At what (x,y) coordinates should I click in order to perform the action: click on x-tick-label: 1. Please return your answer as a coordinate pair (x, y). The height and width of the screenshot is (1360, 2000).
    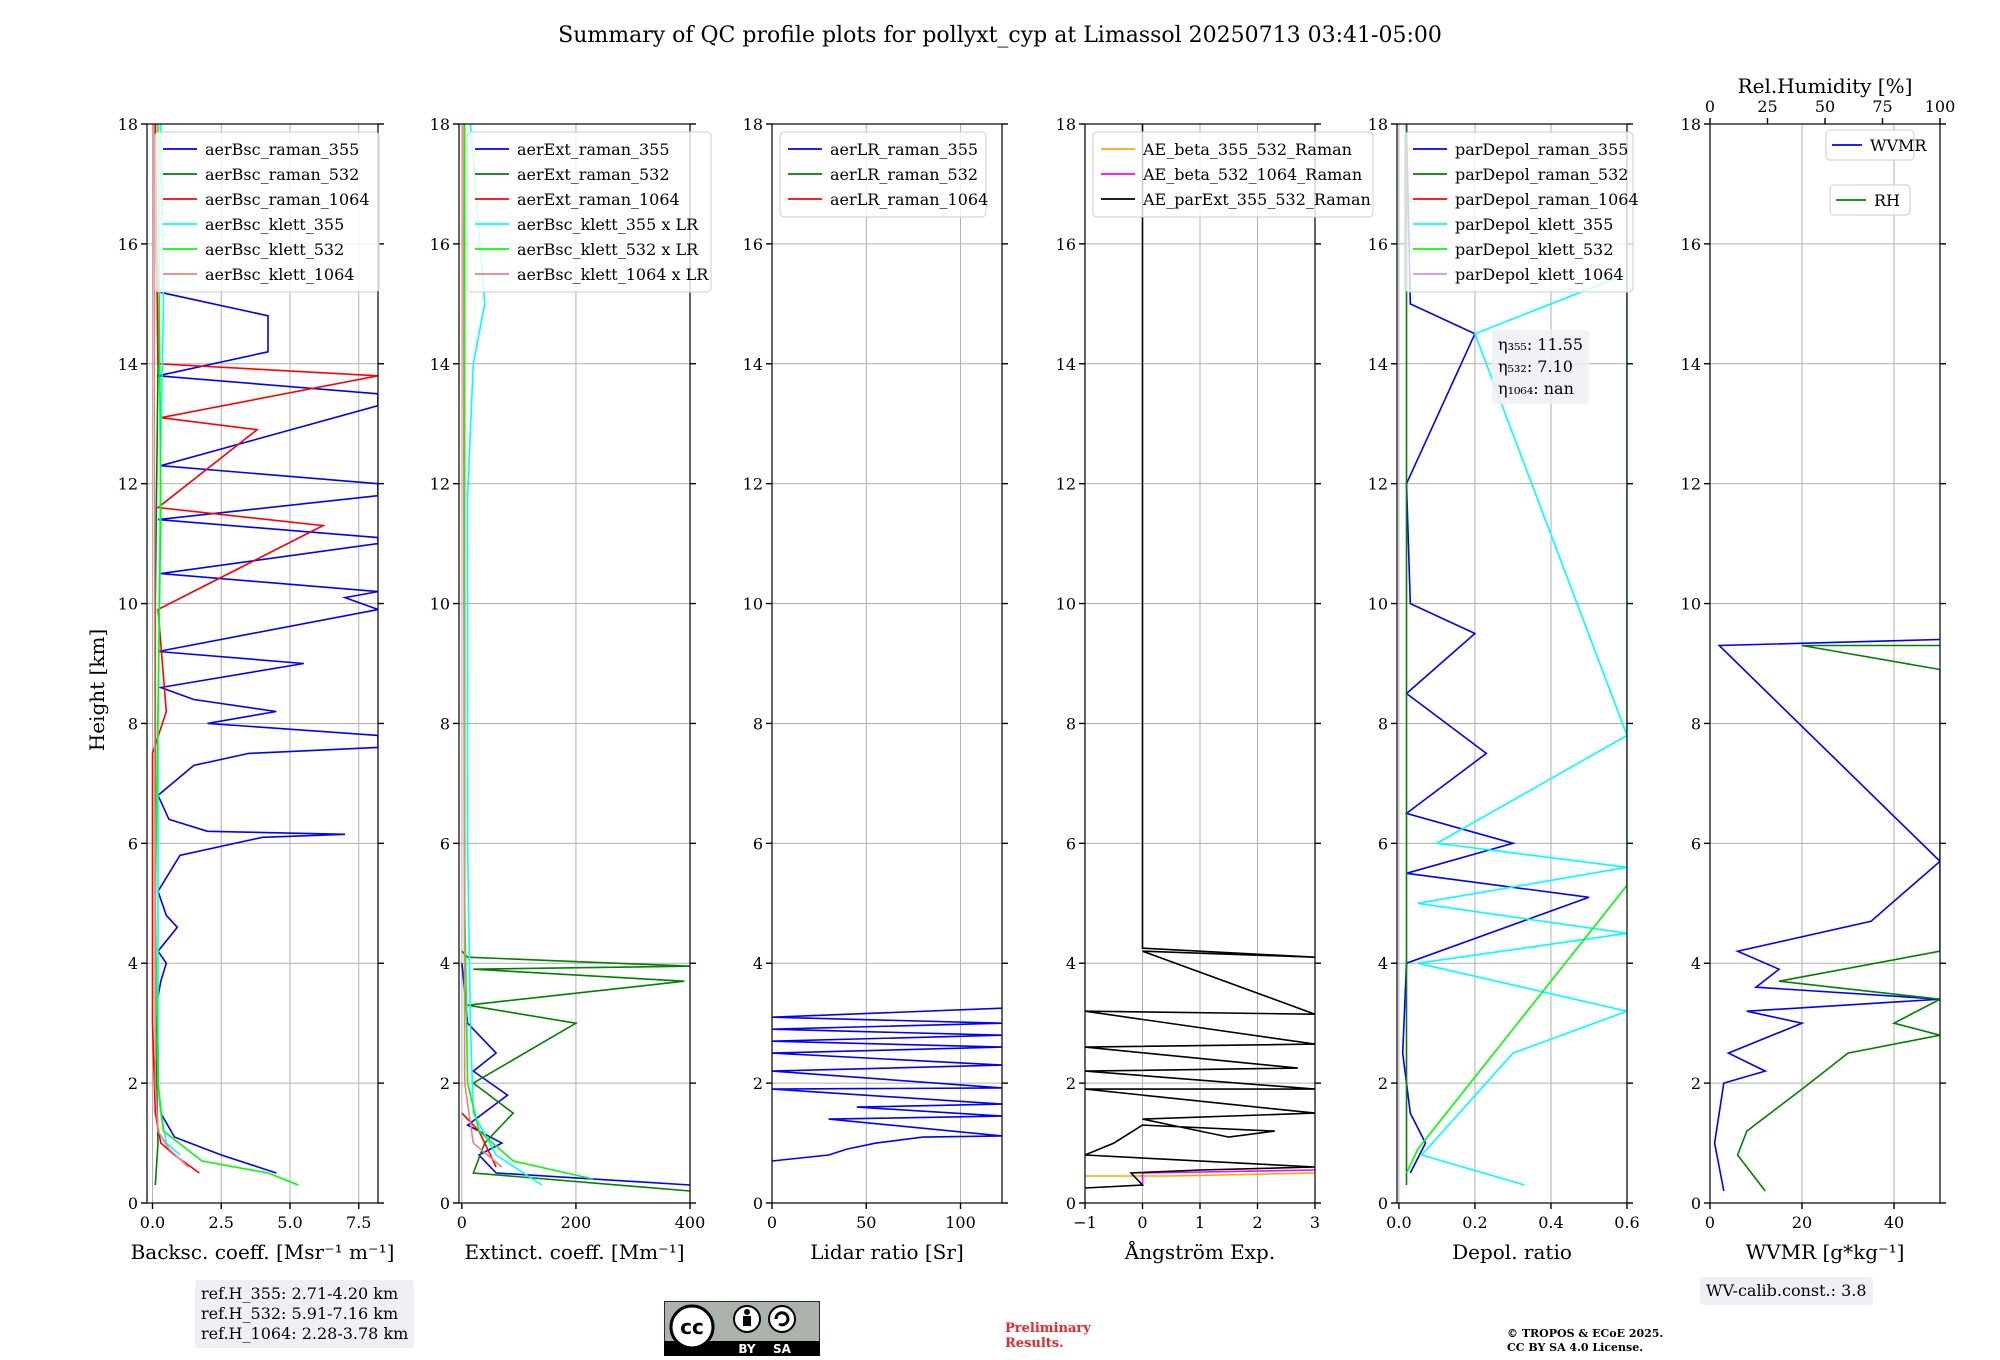
    Looking at the image, I should click on (1200, 1222).